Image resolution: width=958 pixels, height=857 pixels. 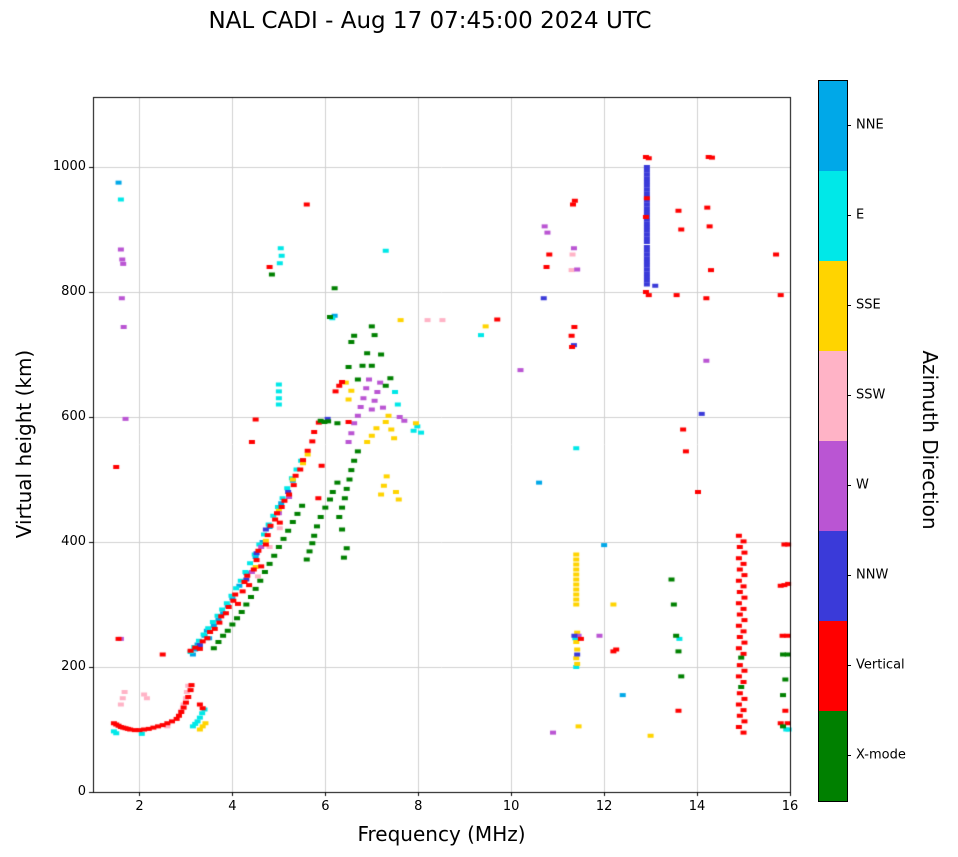 I want to click on colorbar-label-x-mode: X-mode, so click(x=881, y=755).